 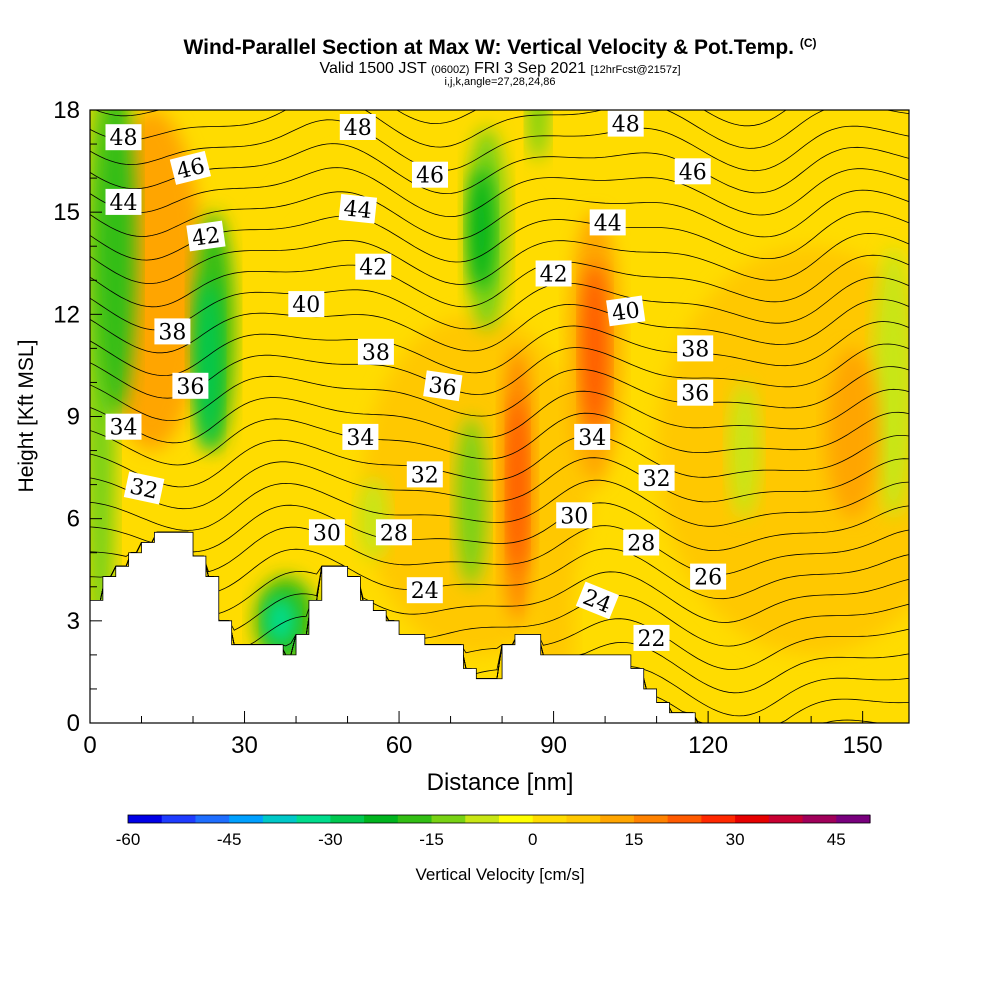 What do you see at coordinates (123, 427) in the screenshot?
I see `contour-label: 34` at bounding box center [123, 427].